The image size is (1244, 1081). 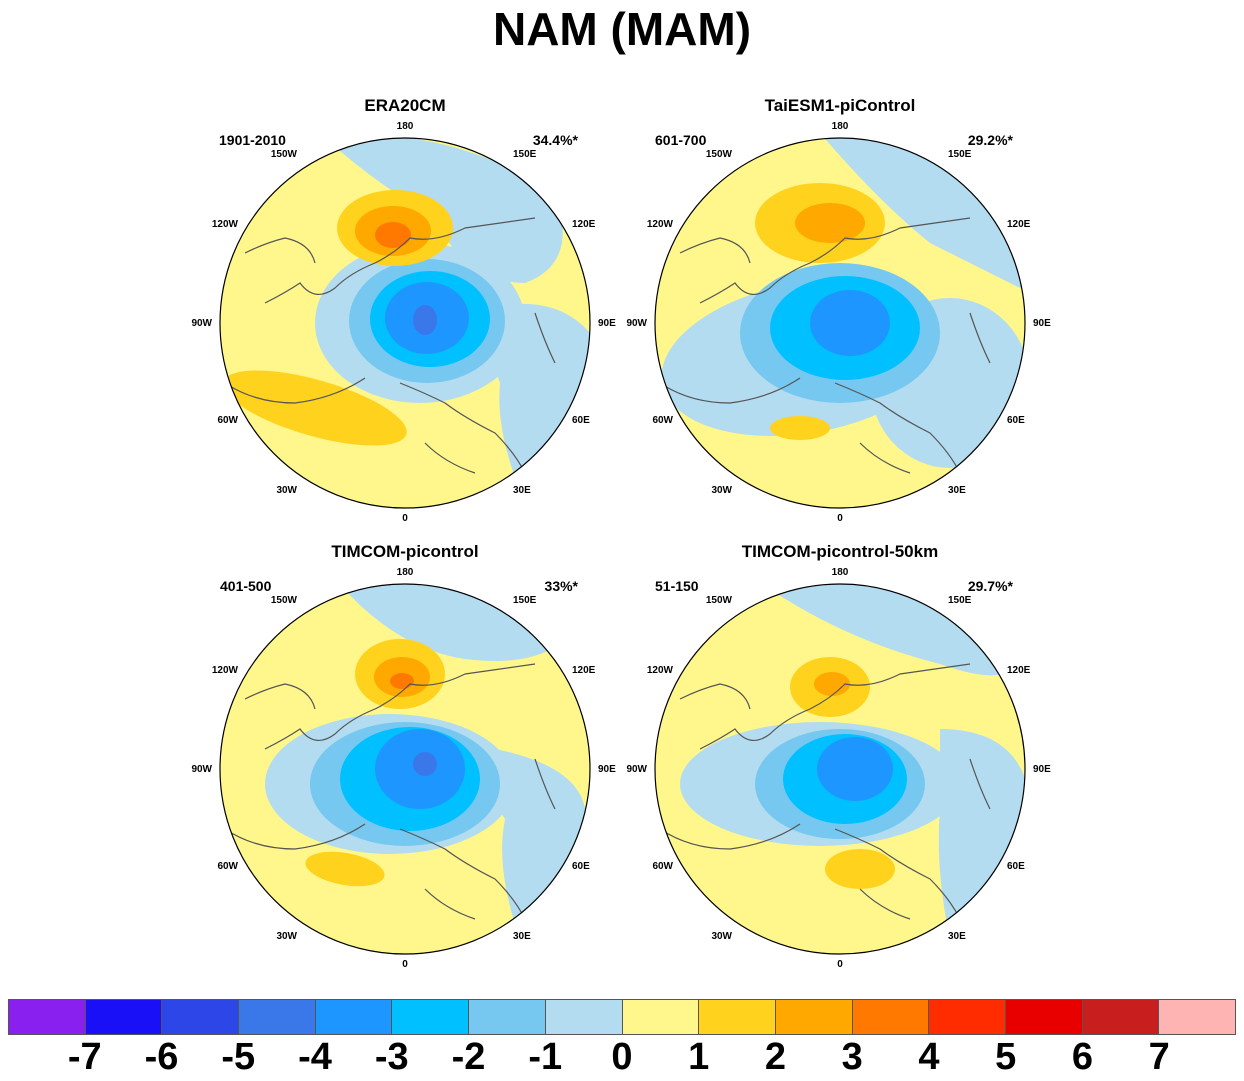 I want to click on colorbar, so click(x=622, y=1017).